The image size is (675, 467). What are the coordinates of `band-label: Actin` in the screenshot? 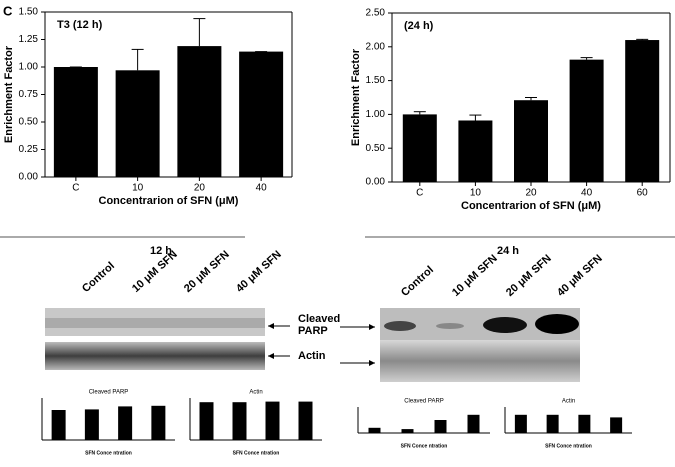 It's located at (312, 356).